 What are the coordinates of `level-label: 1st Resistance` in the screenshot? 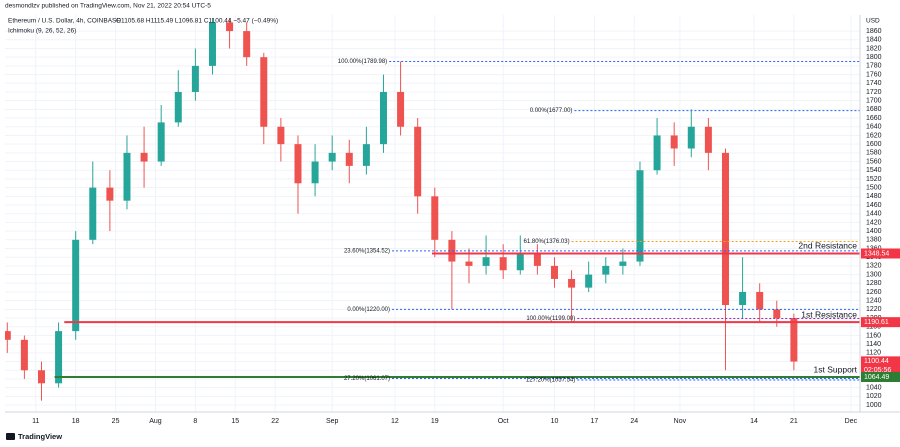 It's located at (829, 314).